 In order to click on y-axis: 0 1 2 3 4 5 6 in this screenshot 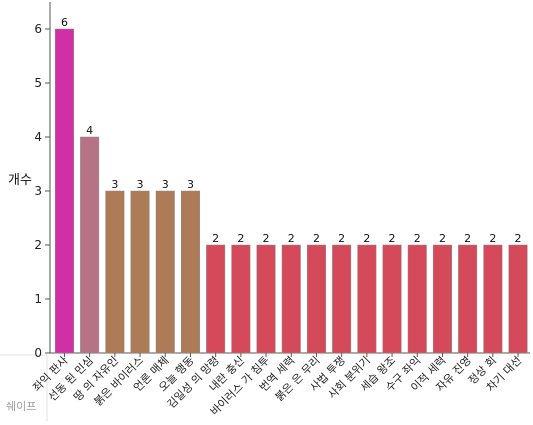, I will do `click(42, 191)`.